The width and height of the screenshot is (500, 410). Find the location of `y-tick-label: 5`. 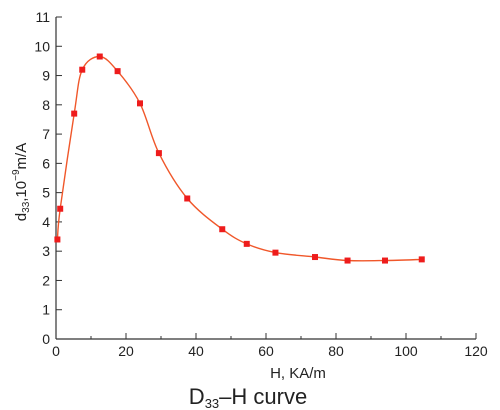

y-tick-label: 5 is located at coordinates (46, 193).